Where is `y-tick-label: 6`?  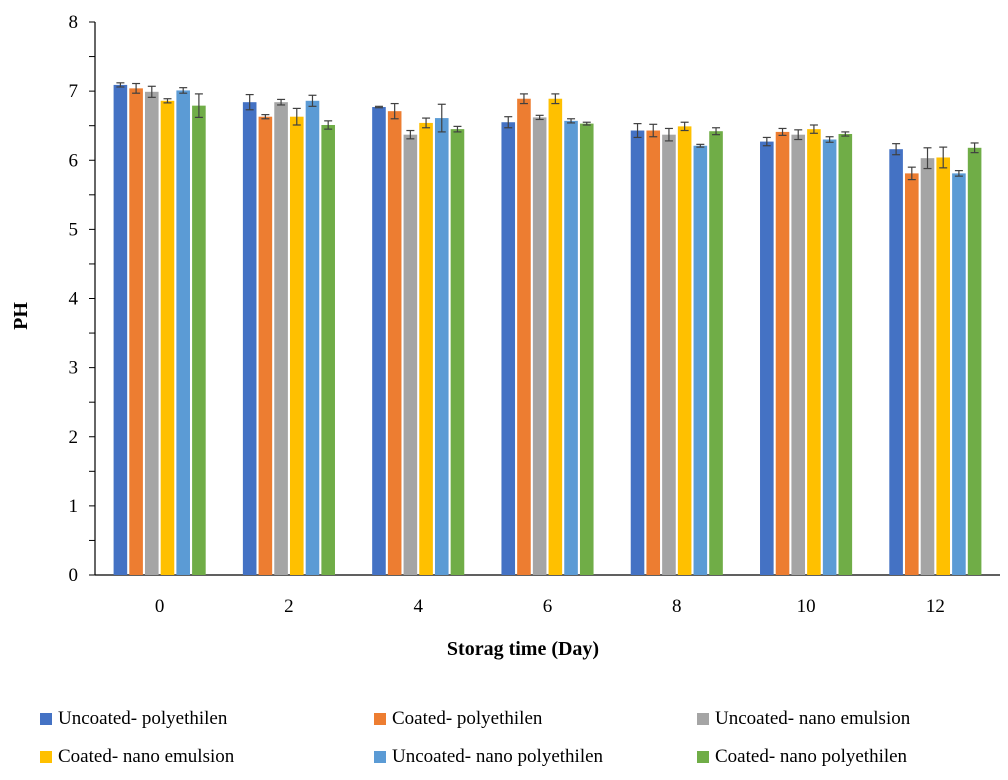
y-tick-label: 6 is located at coordinates (74, 160).